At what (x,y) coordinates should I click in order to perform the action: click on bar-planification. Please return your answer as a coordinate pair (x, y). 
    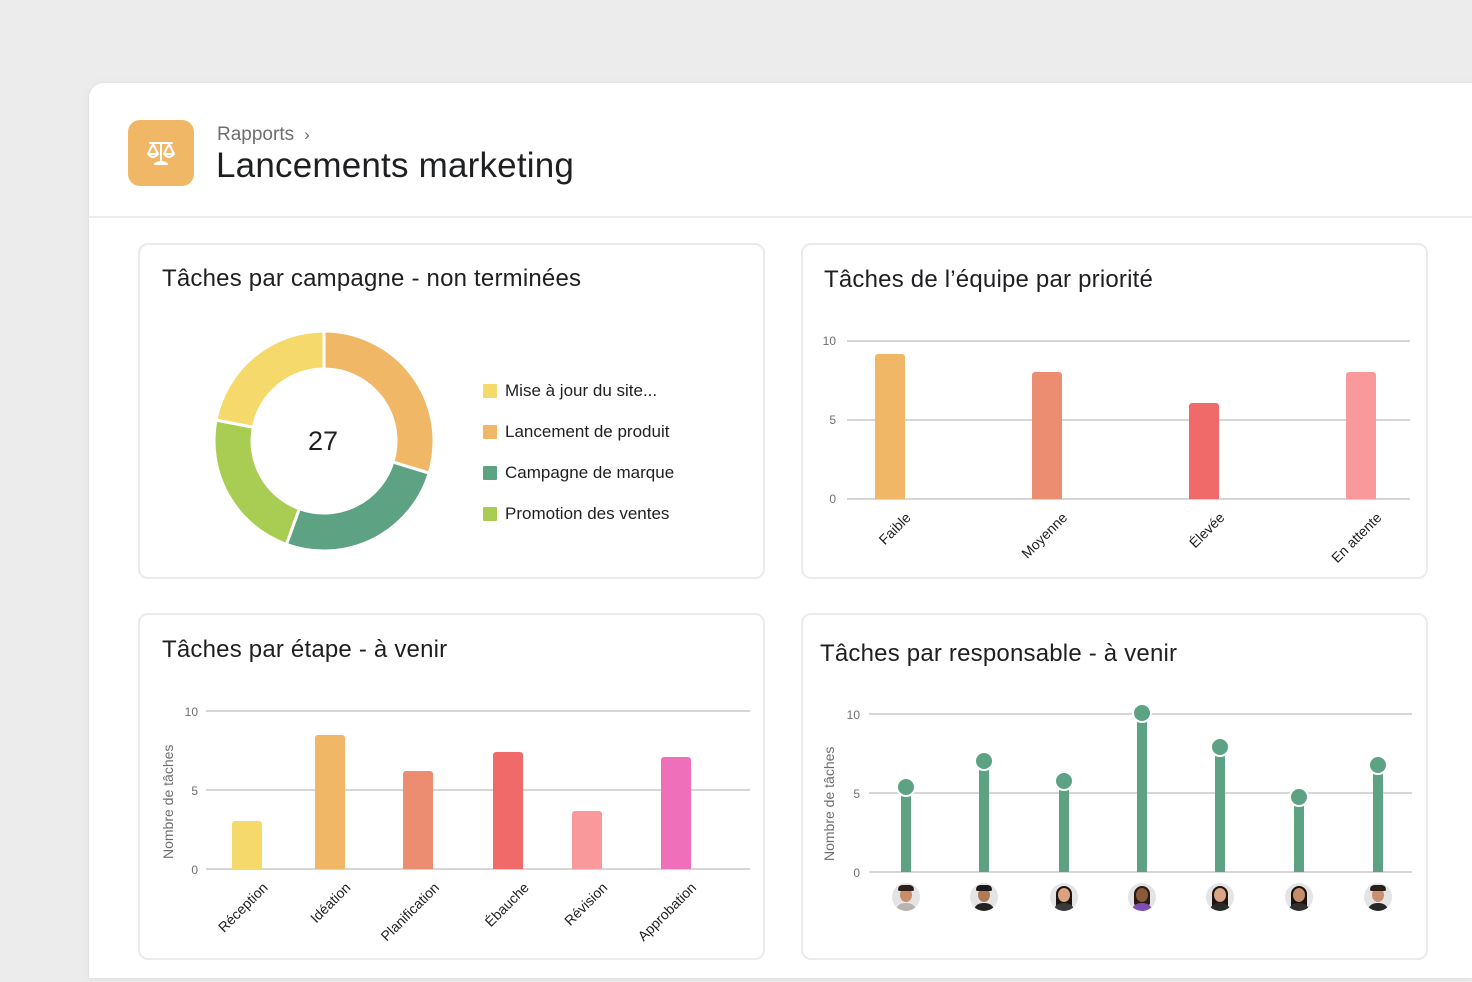
    Looking at the image, I should click on (418, 820).